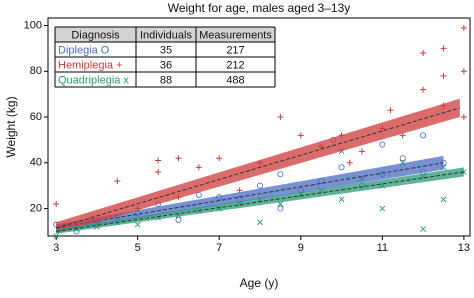 Image resolution: width=474 pixels, height=298 pixels. What do you see at coordinates (36, 208) in the screenshot?
I see `y-tick-label: 20` at bounding box center [36, 208].